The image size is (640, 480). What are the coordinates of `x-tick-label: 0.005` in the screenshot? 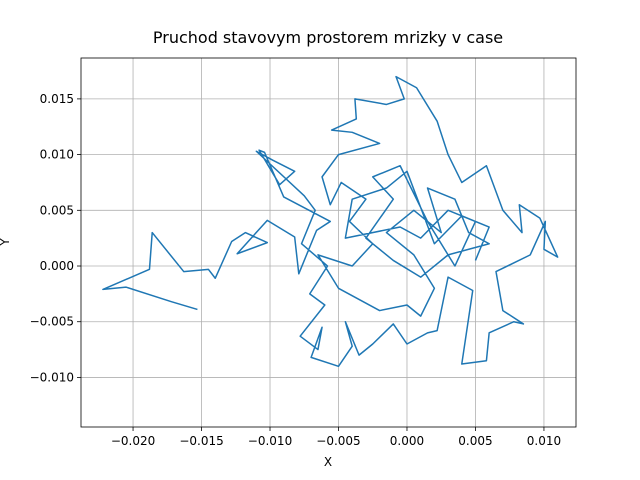 It's located at (475, 441).